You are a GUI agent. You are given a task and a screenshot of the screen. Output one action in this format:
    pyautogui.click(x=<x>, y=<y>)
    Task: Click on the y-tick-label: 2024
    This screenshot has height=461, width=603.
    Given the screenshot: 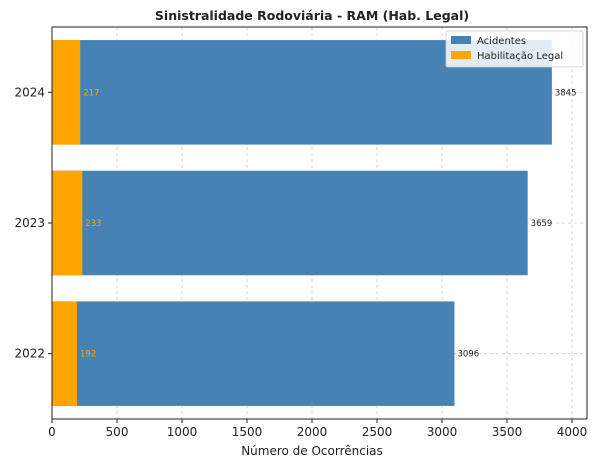 What is the action you would take?
    pyautogui.click(x=29, y=92)
    